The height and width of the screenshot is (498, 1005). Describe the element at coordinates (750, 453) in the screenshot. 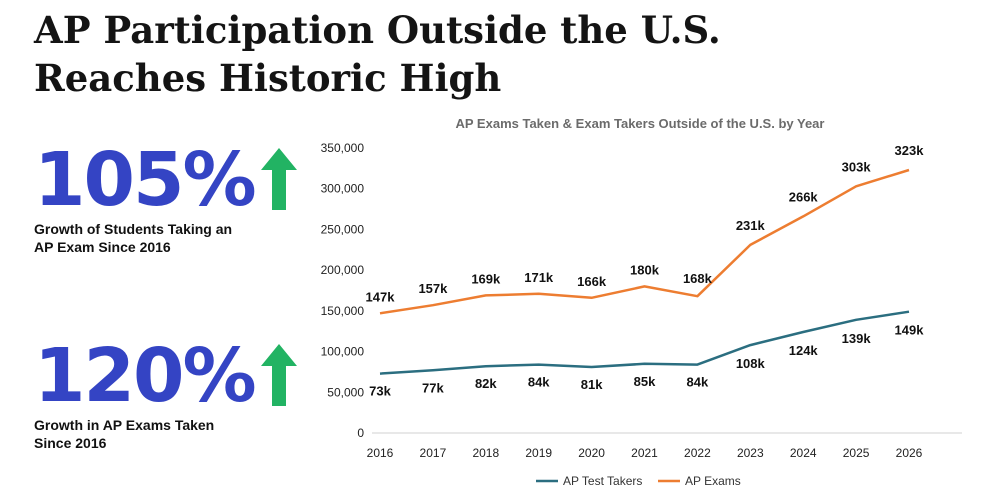

I see `x-tick-label: 2023` at that location.